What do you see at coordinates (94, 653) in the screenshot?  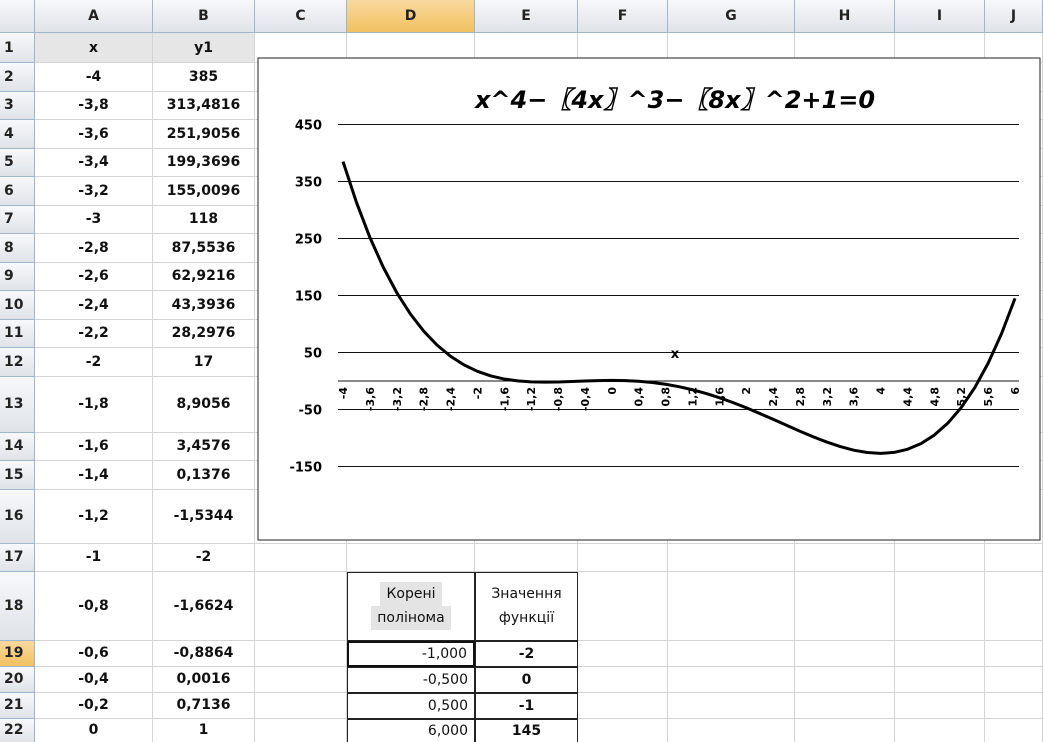 I see `cell-a: -0,6` at bounding box center [94, 653].